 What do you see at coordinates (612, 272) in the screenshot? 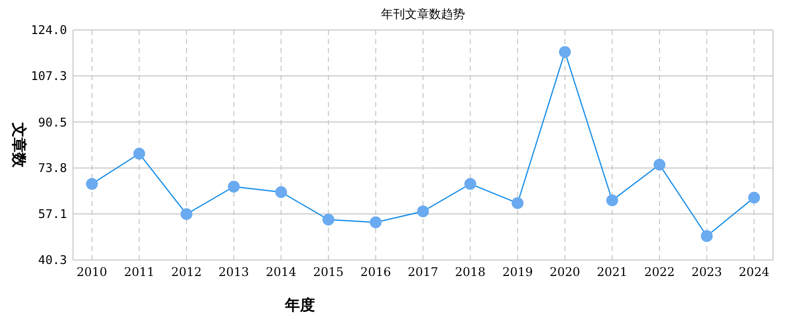
I see `x-tick-label: 2021` at bounding box center [612, 272].